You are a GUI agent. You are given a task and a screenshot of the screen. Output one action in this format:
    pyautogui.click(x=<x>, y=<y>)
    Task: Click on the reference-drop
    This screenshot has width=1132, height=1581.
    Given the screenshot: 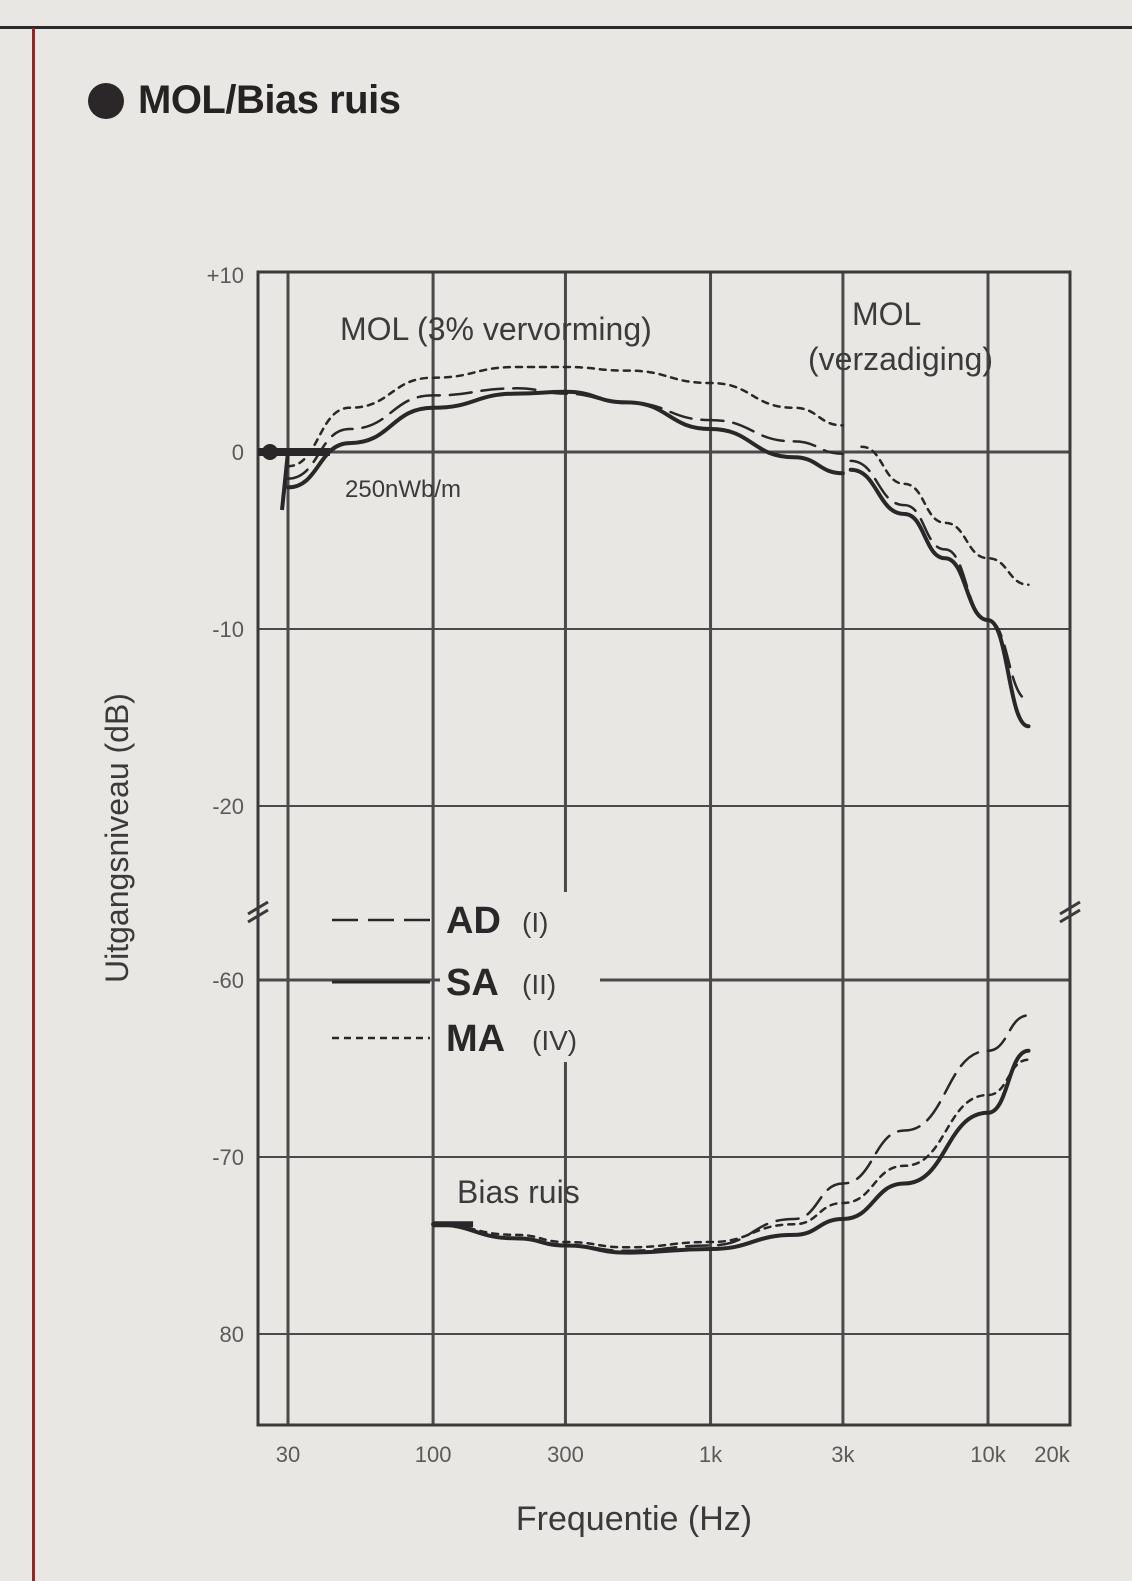 What is the action you would take?
    pyautogui.click(x=285, y=481)
    